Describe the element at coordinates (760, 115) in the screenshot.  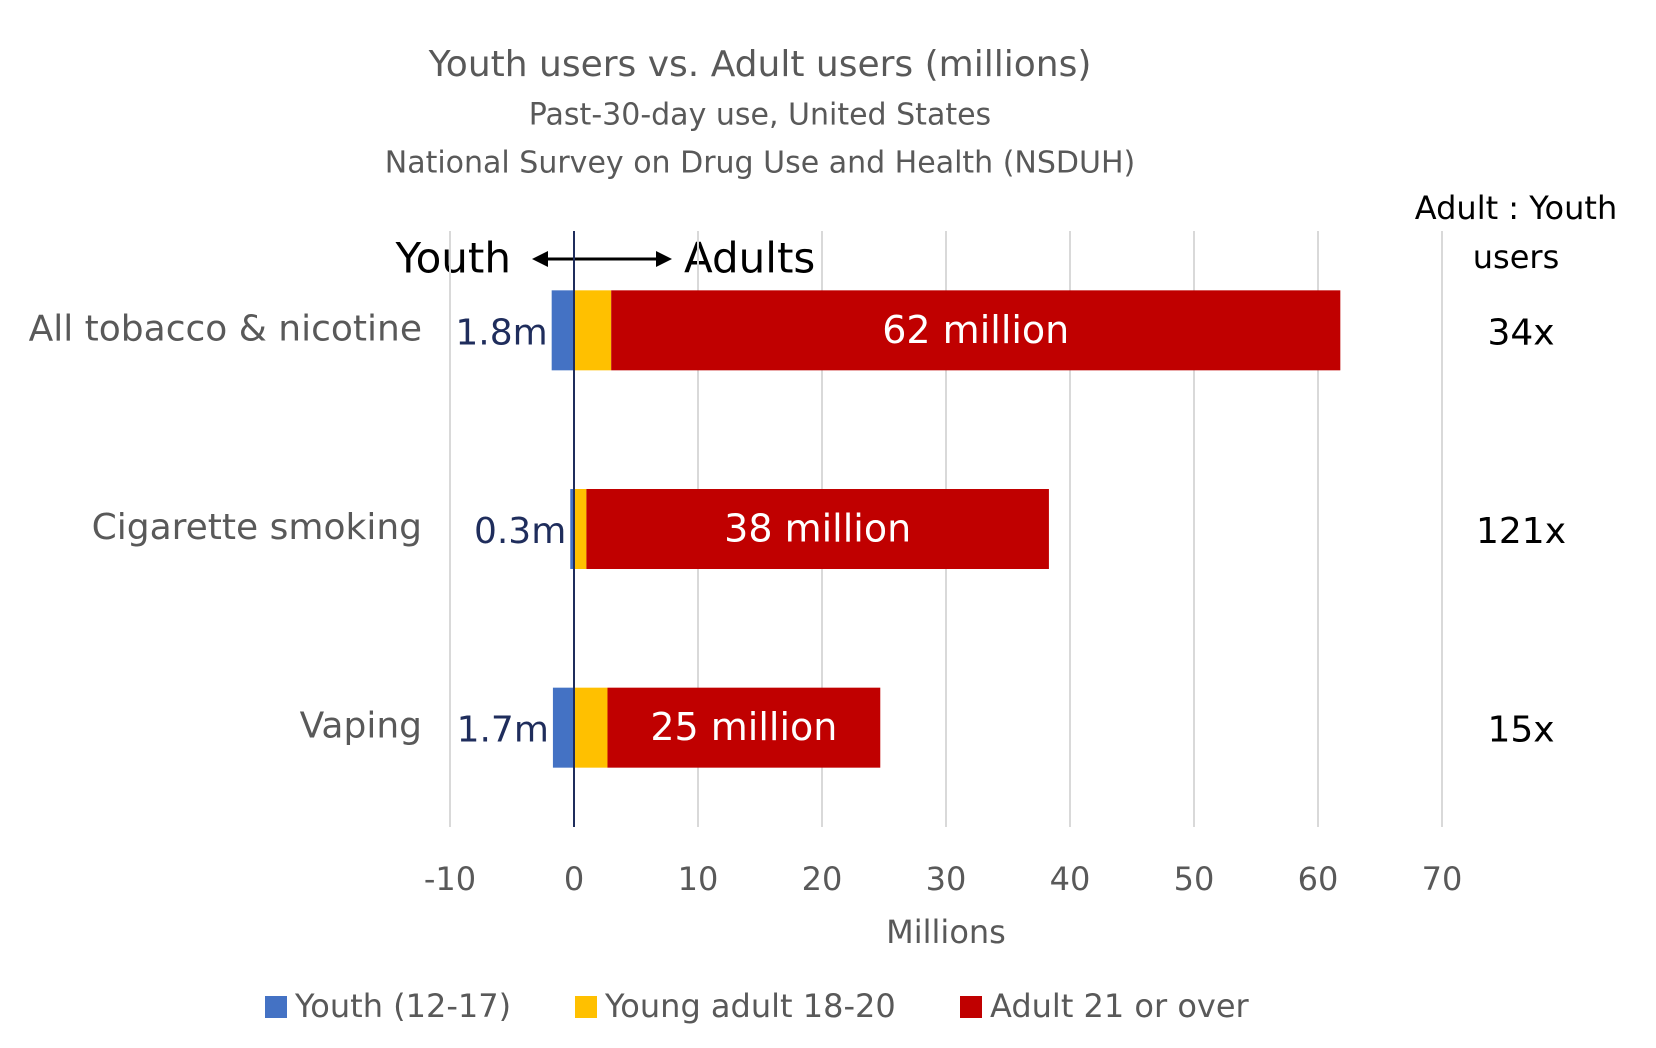
I see `chart-subtitle: Past-30-day use, United States` at that location.